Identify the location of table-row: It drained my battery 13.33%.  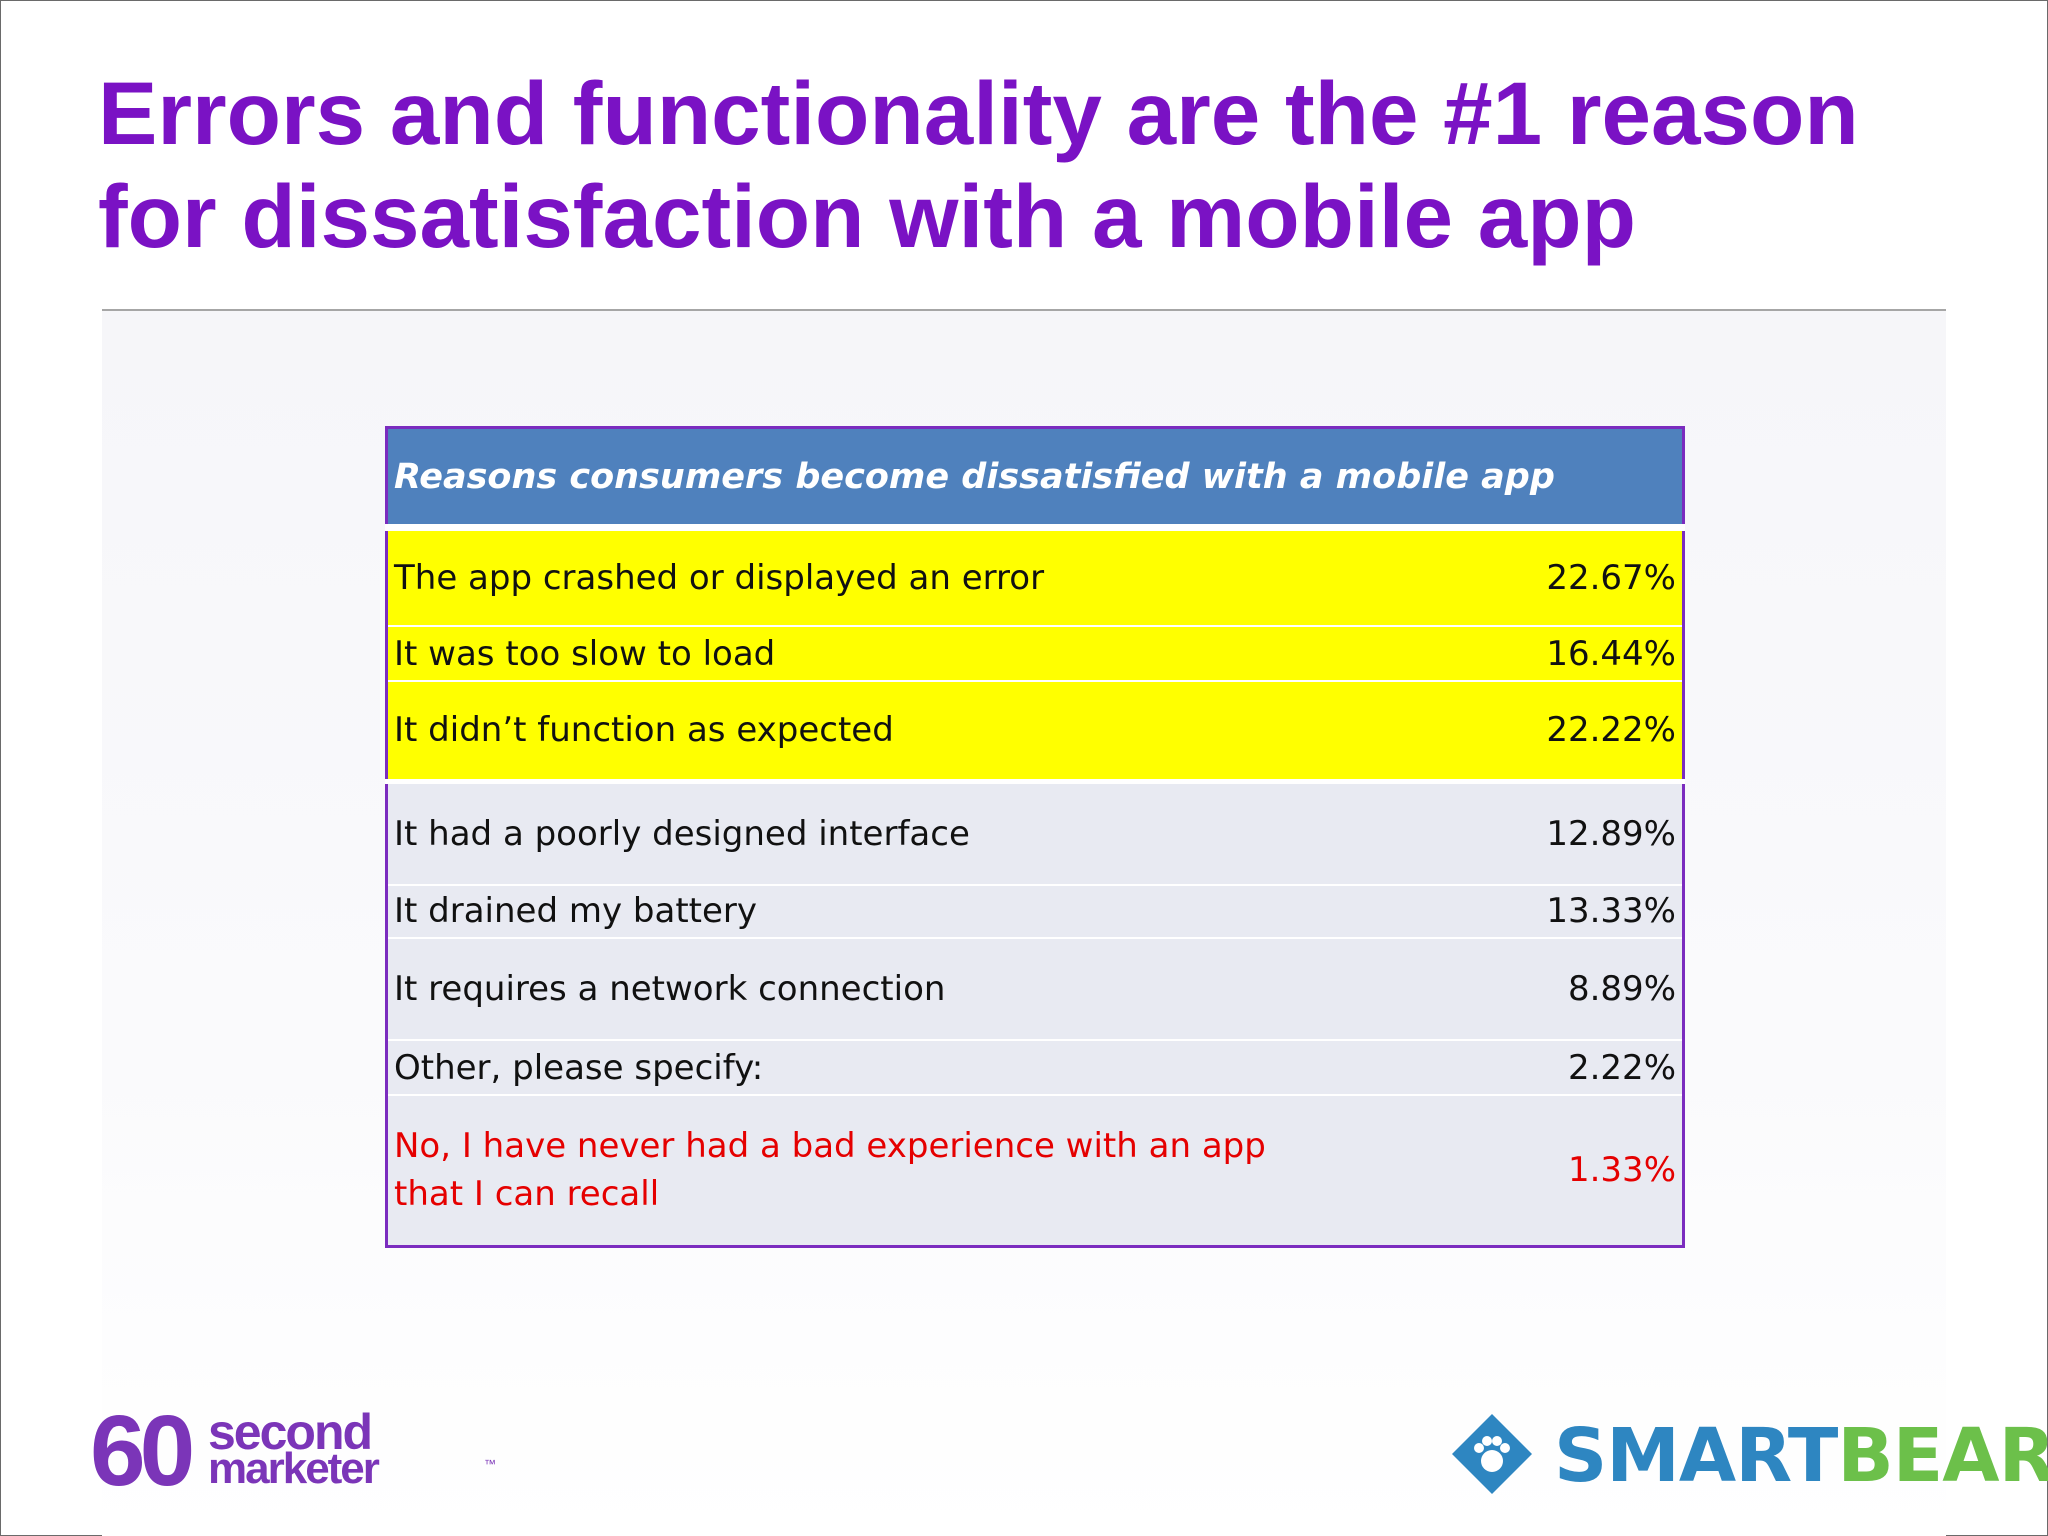
(1035, 911).